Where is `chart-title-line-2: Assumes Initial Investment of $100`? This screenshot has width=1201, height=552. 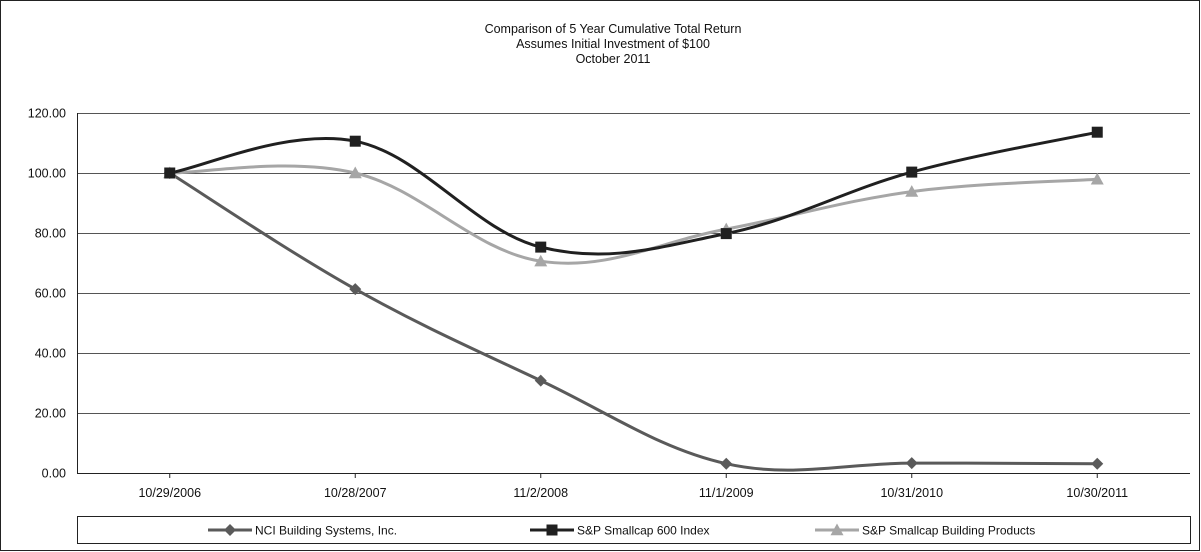 chart-title-line-2: Assumes Initial Investment of $100 is located at coordinates (613, 44).